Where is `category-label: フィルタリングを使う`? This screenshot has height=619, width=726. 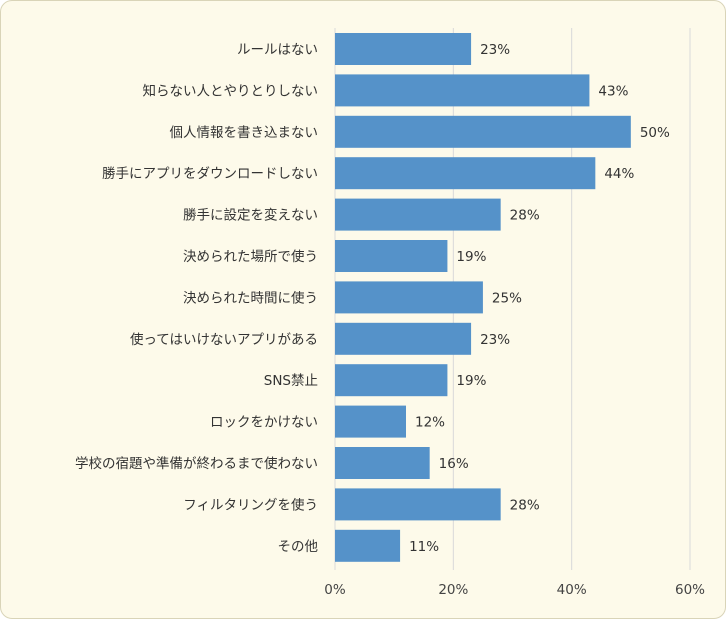
category-label: フィルタリングを使う is located at coordinates (250, 504).